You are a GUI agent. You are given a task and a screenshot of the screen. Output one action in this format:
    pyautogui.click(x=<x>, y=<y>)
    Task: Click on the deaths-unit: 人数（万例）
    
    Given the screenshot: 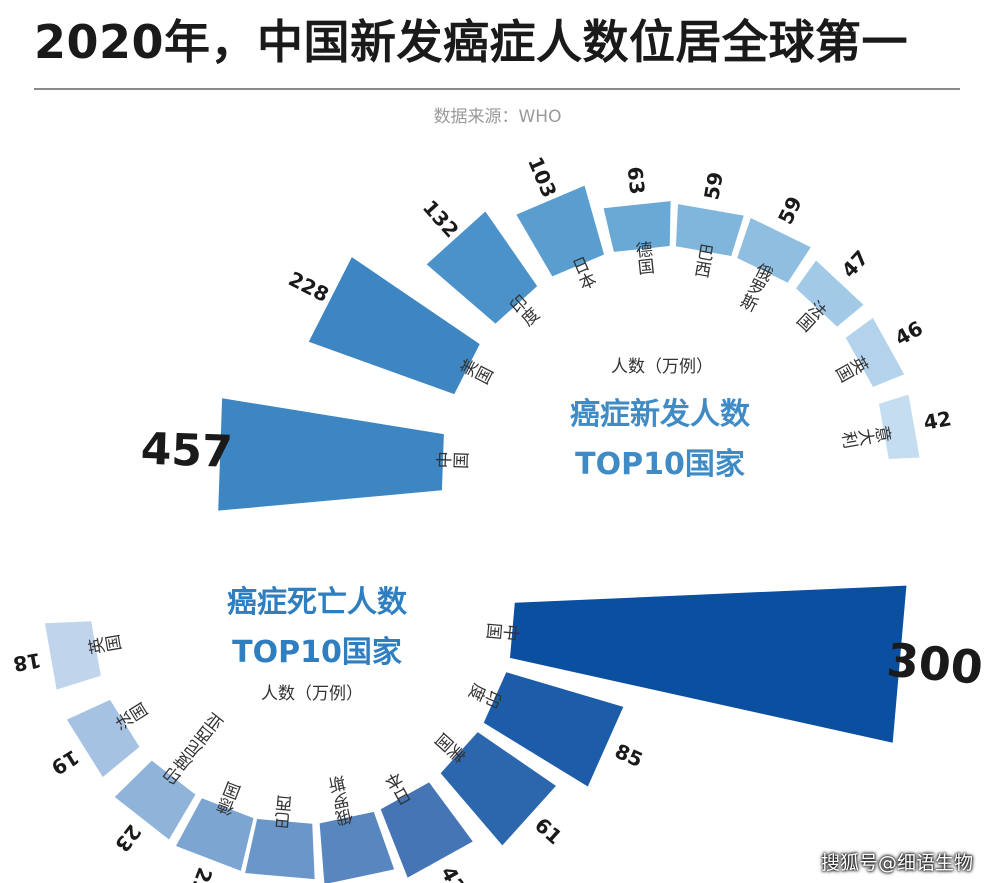 What is the action you would take?
    pyautogui.click(x=312, y=694)
    